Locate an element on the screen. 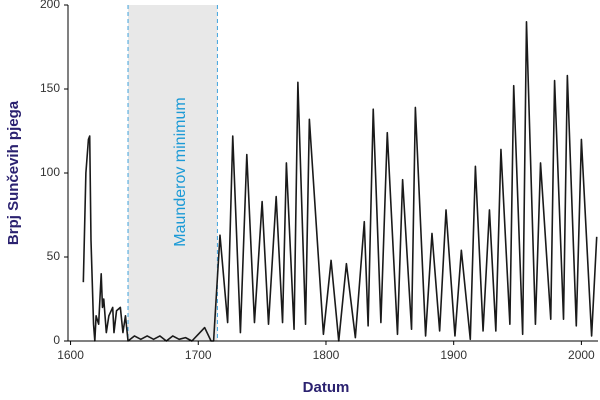 The width and height of the screenshot is (600, 400). x-tick-label: 1900 is located at coordinates (453, 355).